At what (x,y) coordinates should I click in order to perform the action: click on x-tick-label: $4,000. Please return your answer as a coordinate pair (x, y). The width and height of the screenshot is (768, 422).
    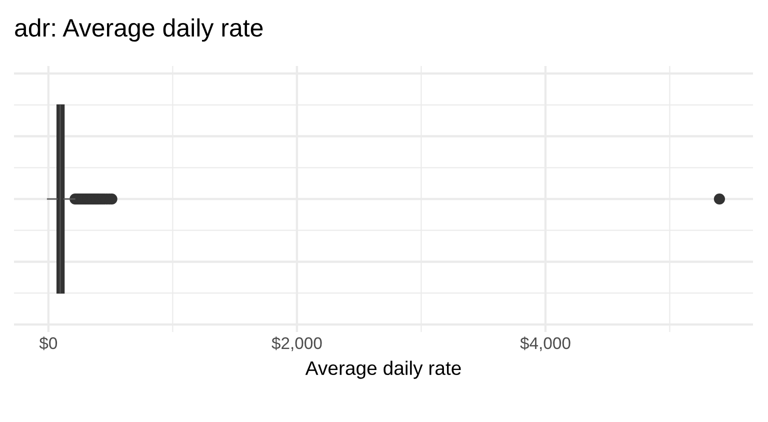
    Looking at the image, I should click on (545, 344).